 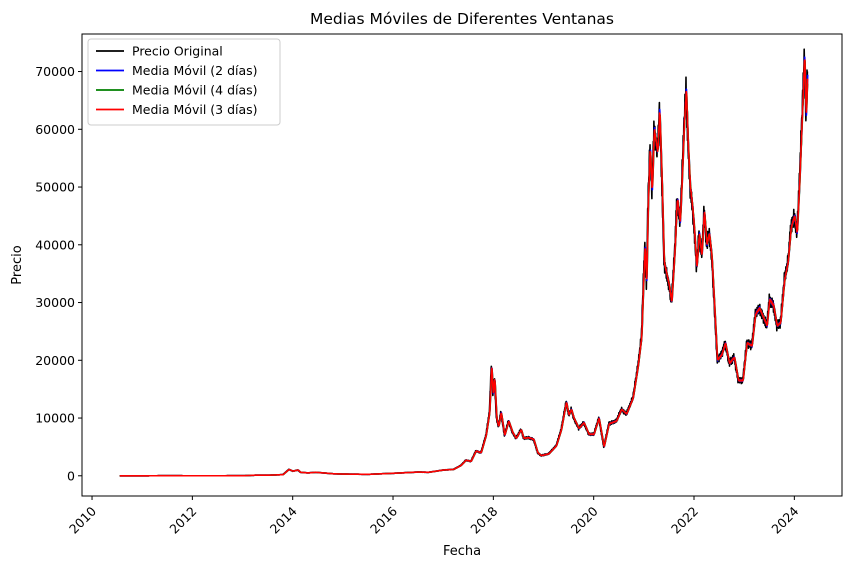 What do you see at coordinates (784, 519) in the screenshot?
I see `x-tick-label: 2024` at bounding box center [784, 519].